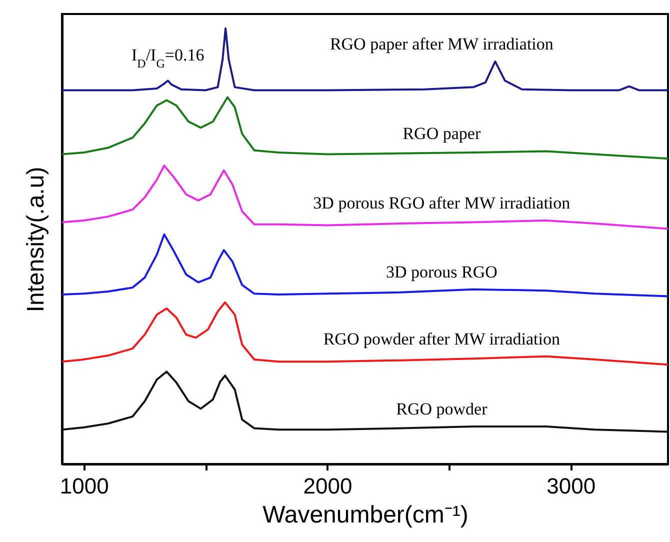  I want to click on text: RGO paper after MW irradiation, so click(442, 44).